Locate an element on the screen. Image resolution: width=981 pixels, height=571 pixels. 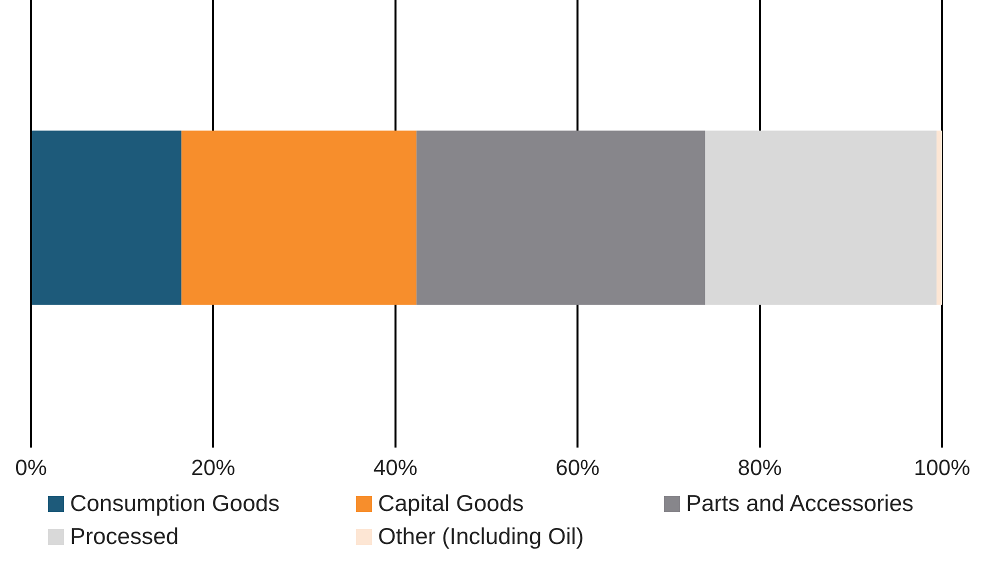
x-tick-label: 20% is located at coordinates (213, 467).